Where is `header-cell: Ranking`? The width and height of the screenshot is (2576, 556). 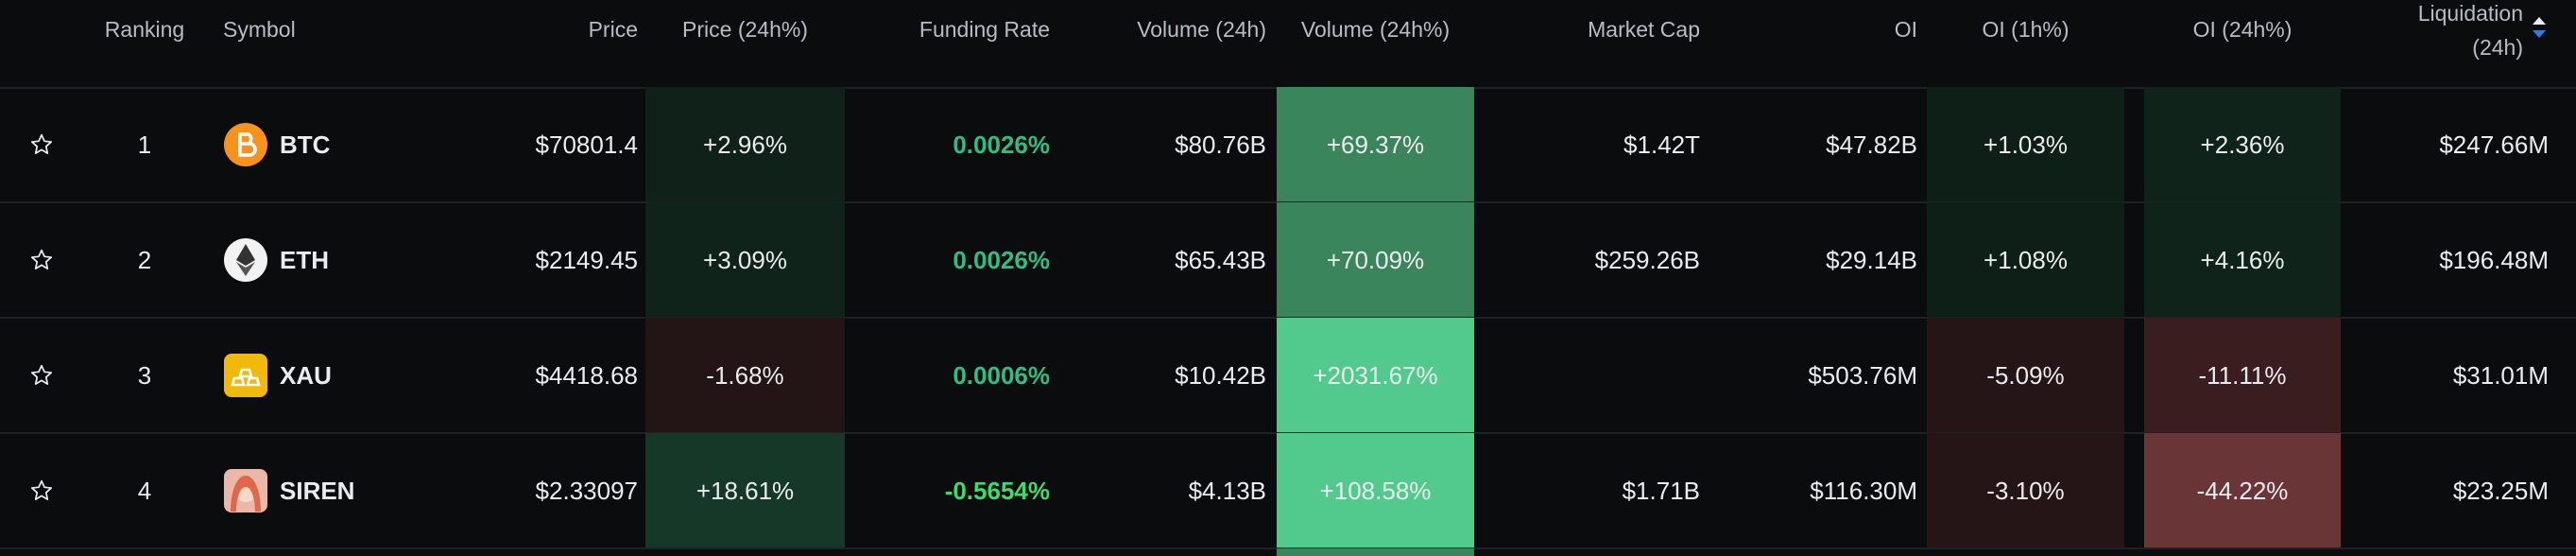 header-cell: Ranking is located at coordinates (144, 29).